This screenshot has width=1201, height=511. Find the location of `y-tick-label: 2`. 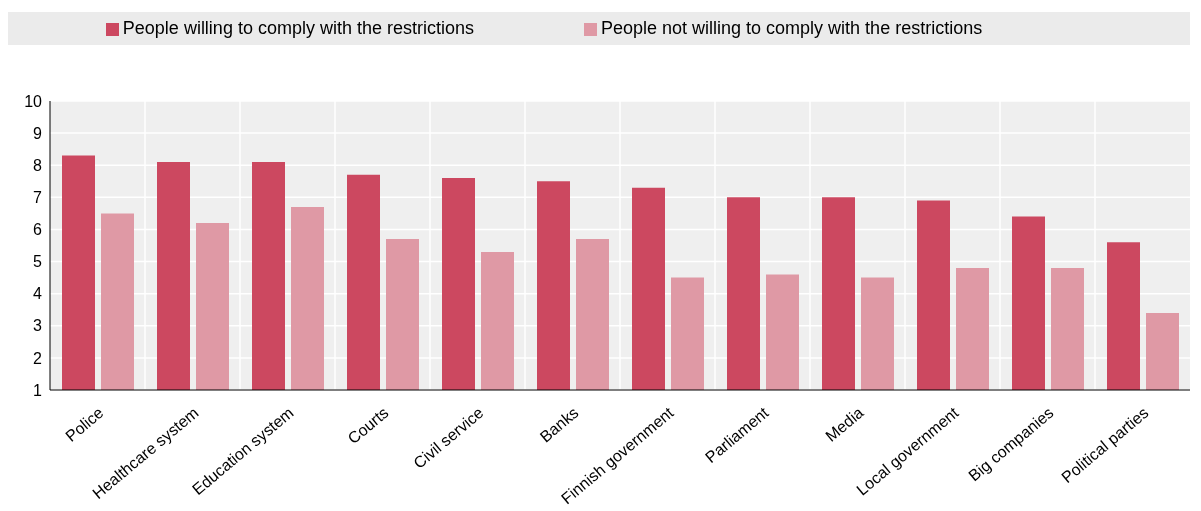

y-tick-label: 2 is located at coordinates (38, 358).